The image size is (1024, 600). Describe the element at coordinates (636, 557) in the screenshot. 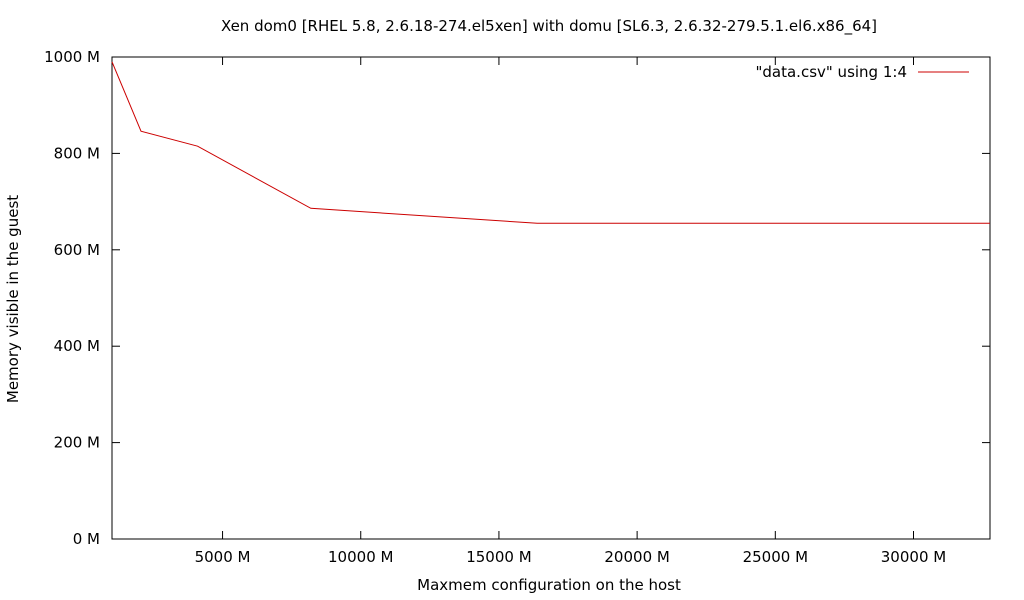

I see `x-tick-label: 20000 M` at that location.